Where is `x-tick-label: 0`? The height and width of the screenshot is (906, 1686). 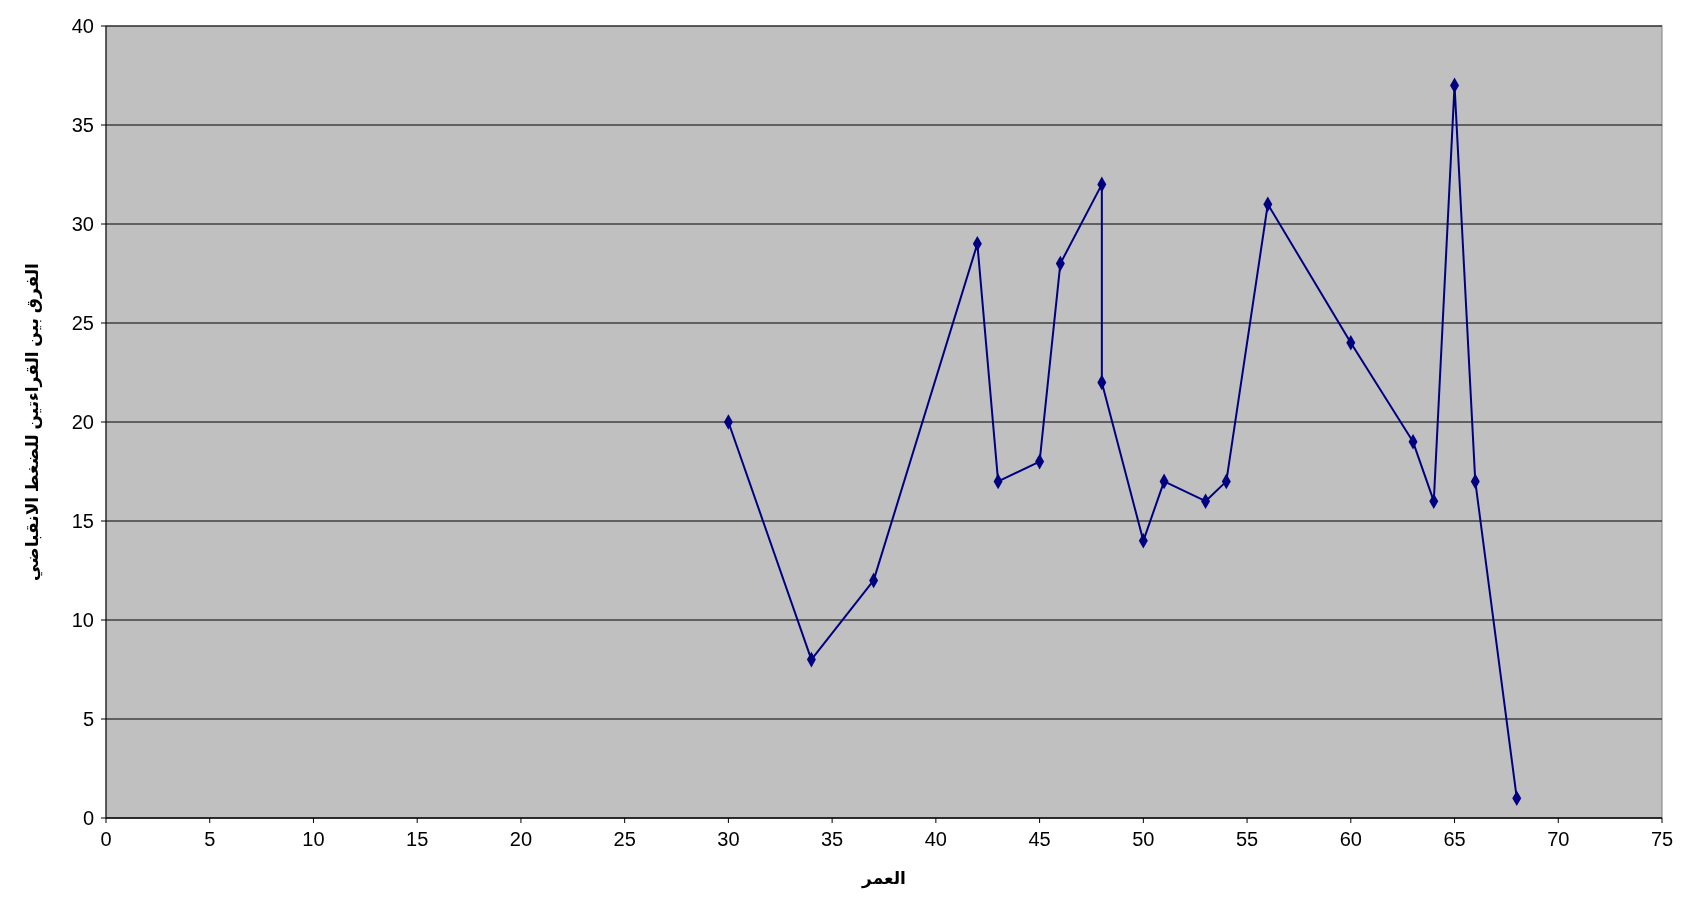
x-tick-label: 0 is located at coordinates (106, 839).